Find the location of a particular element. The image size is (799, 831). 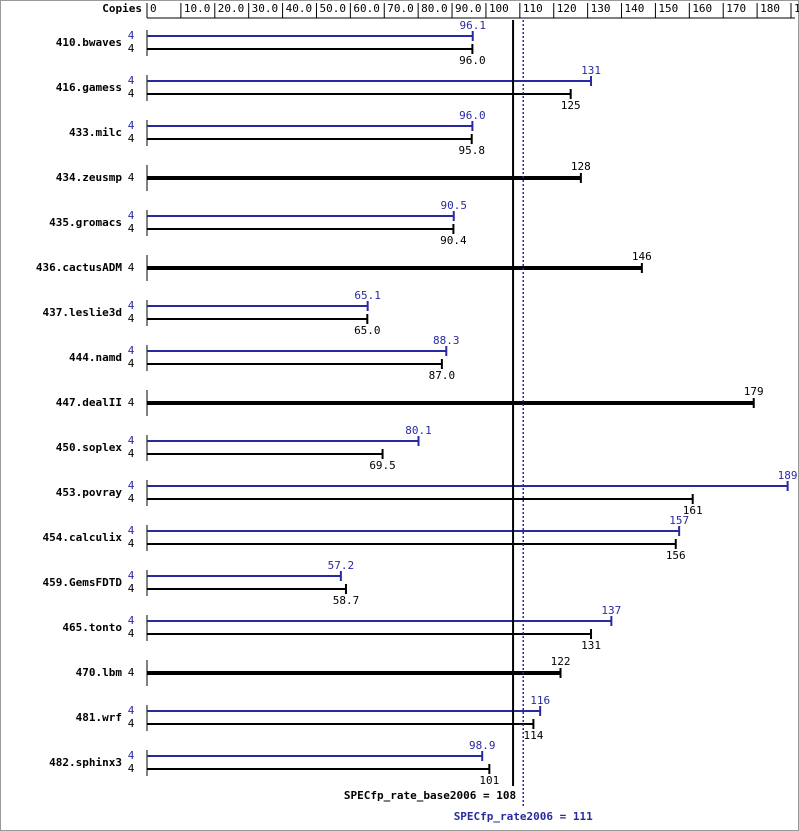

value-label: 96.1 is located at coordinates (472, 25).